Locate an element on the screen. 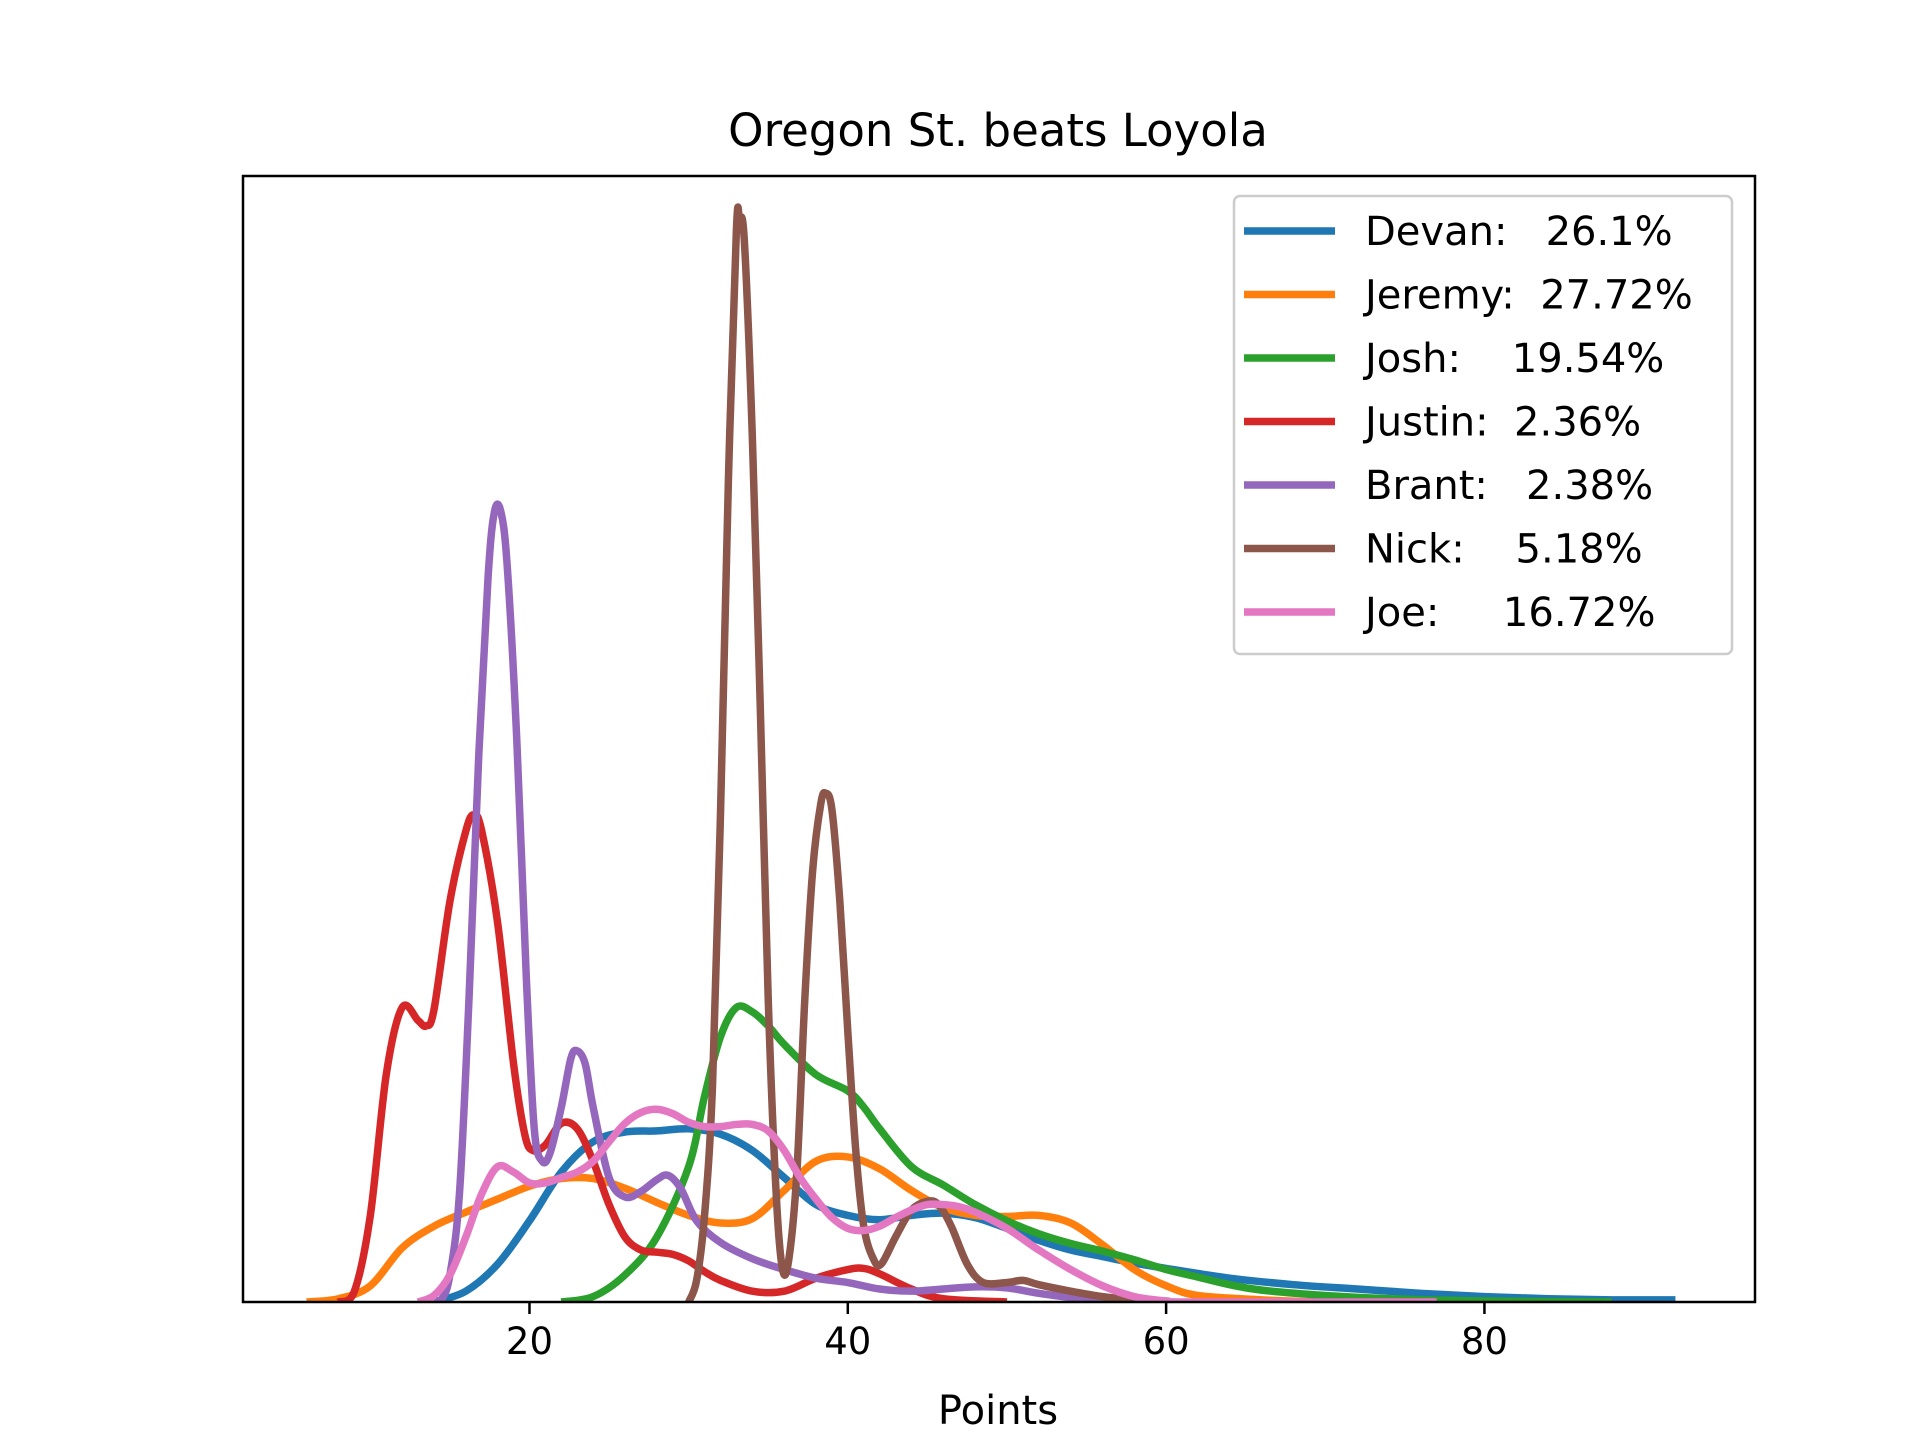  legend-label-3: Josh: 19.54% is located at coordinates (1513, 359).